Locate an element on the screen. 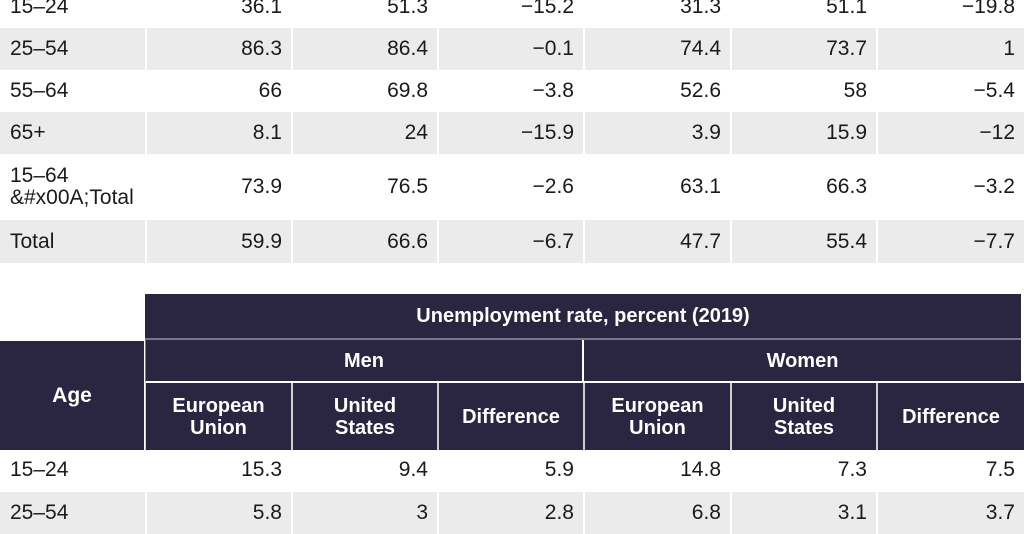 Image resolution: width=1024 pixels, height=534 pixels. women-eu-cell: 74.4 is located at coordinates (656, 49).